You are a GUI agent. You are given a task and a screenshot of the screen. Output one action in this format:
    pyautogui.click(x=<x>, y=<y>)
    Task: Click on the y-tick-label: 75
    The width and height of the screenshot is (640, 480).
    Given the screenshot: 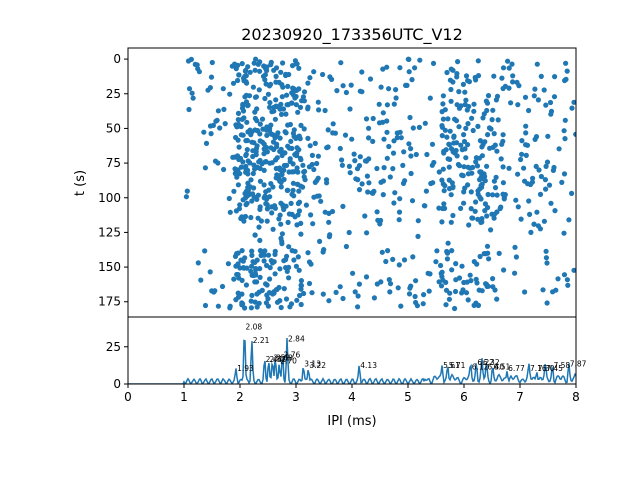 What is the action you would take?
    pyautogui.click(x=113, y=163)
    